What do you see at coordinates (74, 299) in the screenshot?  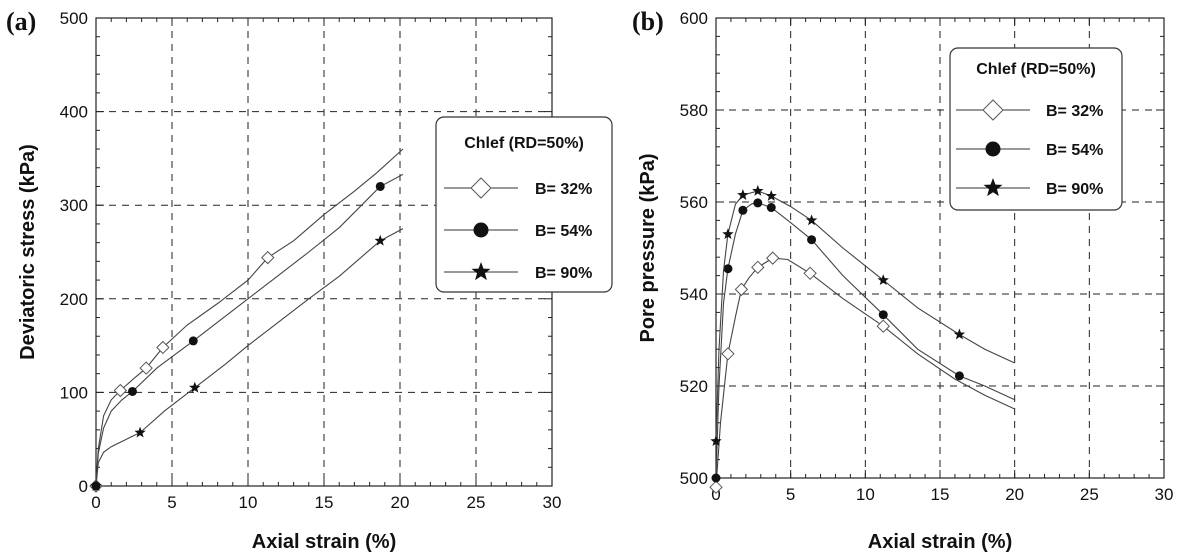 I see `y-tick-label: 200` at bounding box center [74, 299].